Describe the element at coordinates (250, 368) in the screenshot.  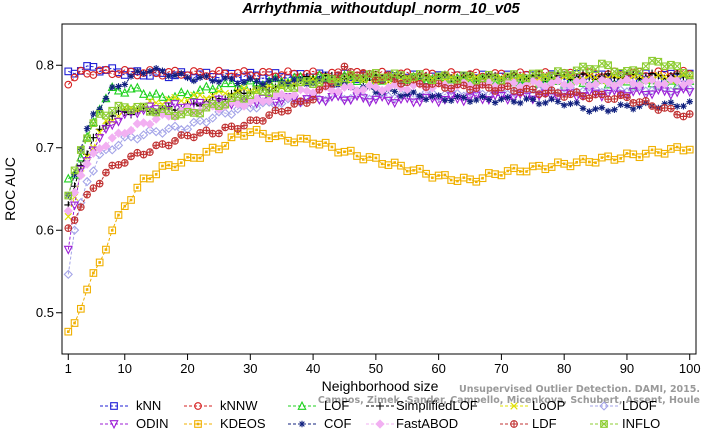
I see `x-tick-label: 30` at that location.